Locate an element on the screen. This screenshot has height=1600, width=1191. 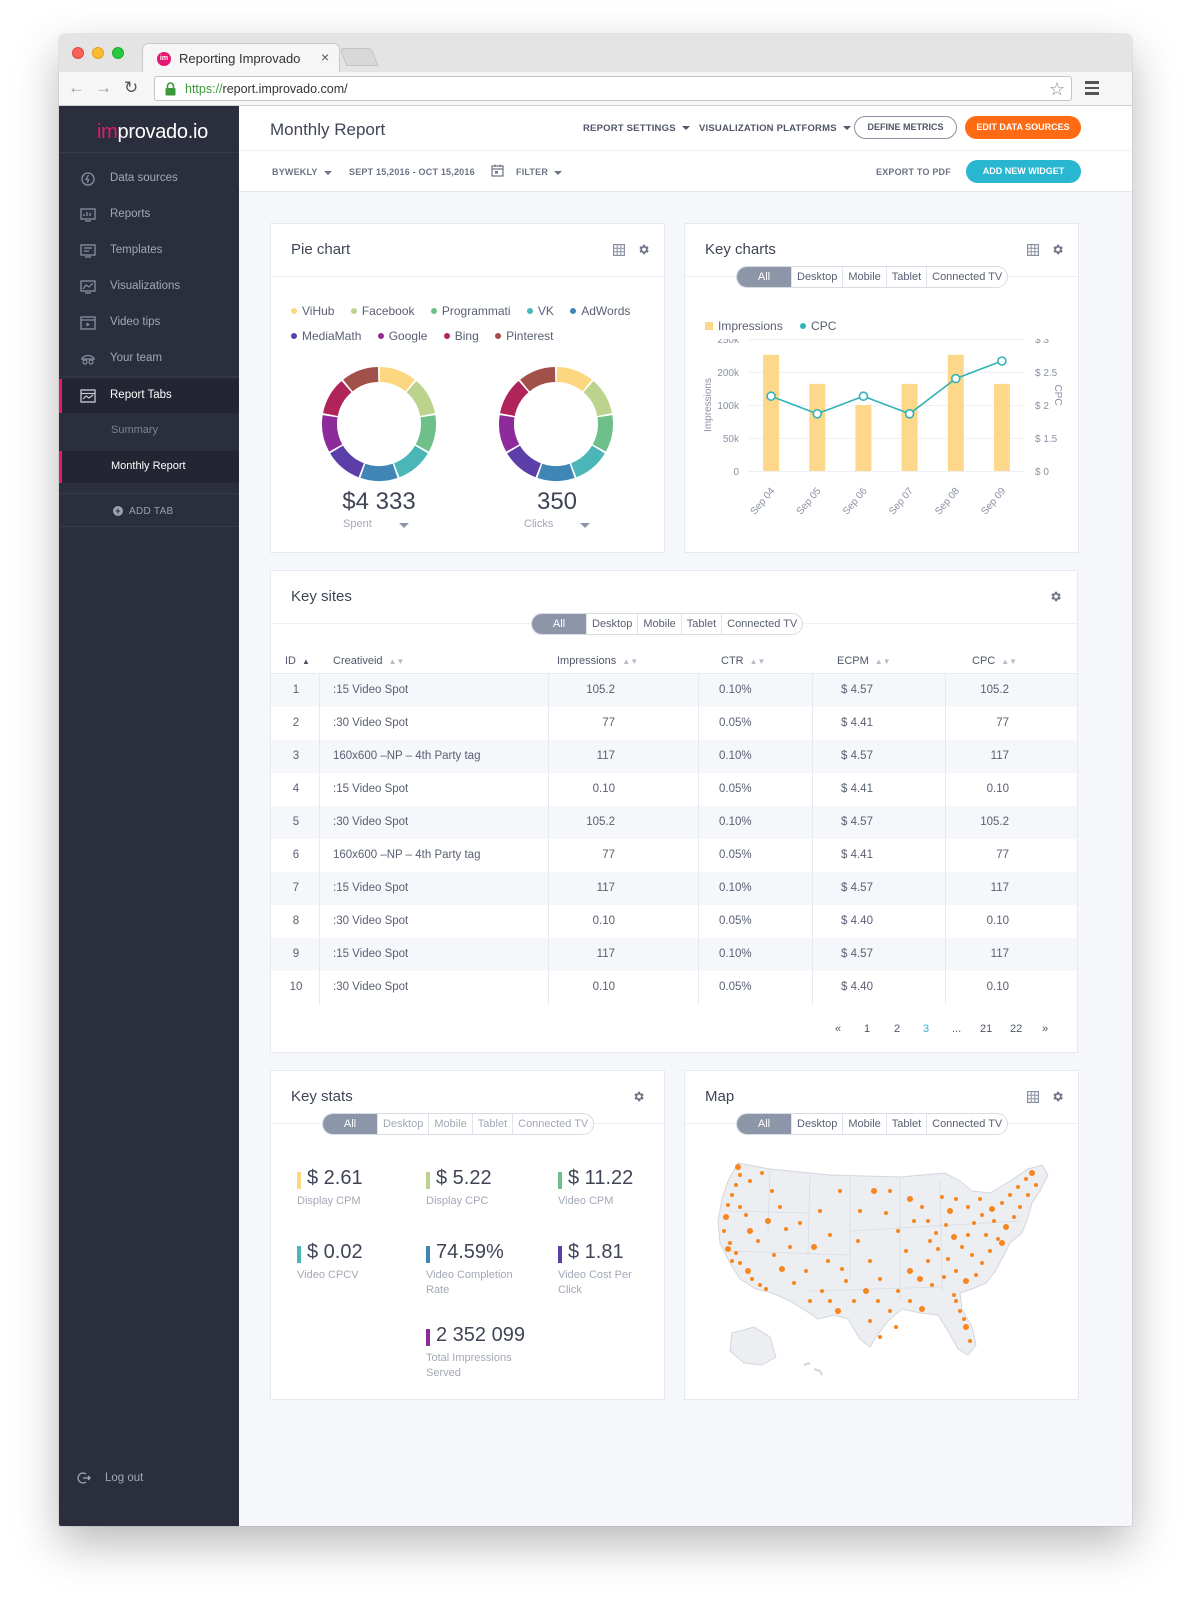
new-tab-button is located at coordinates (359, 57).